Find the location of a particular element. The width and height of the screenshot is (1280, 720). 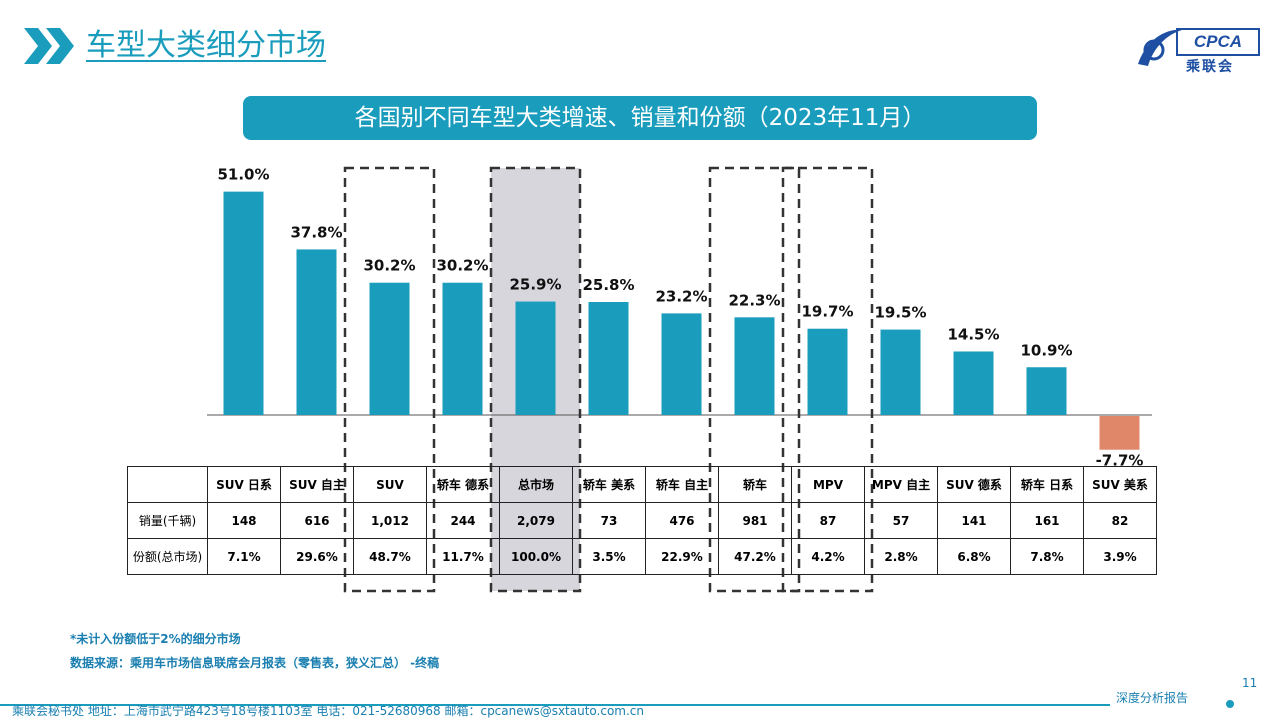

table-cell: SUV 日系 is located at coordinates (244, 484).